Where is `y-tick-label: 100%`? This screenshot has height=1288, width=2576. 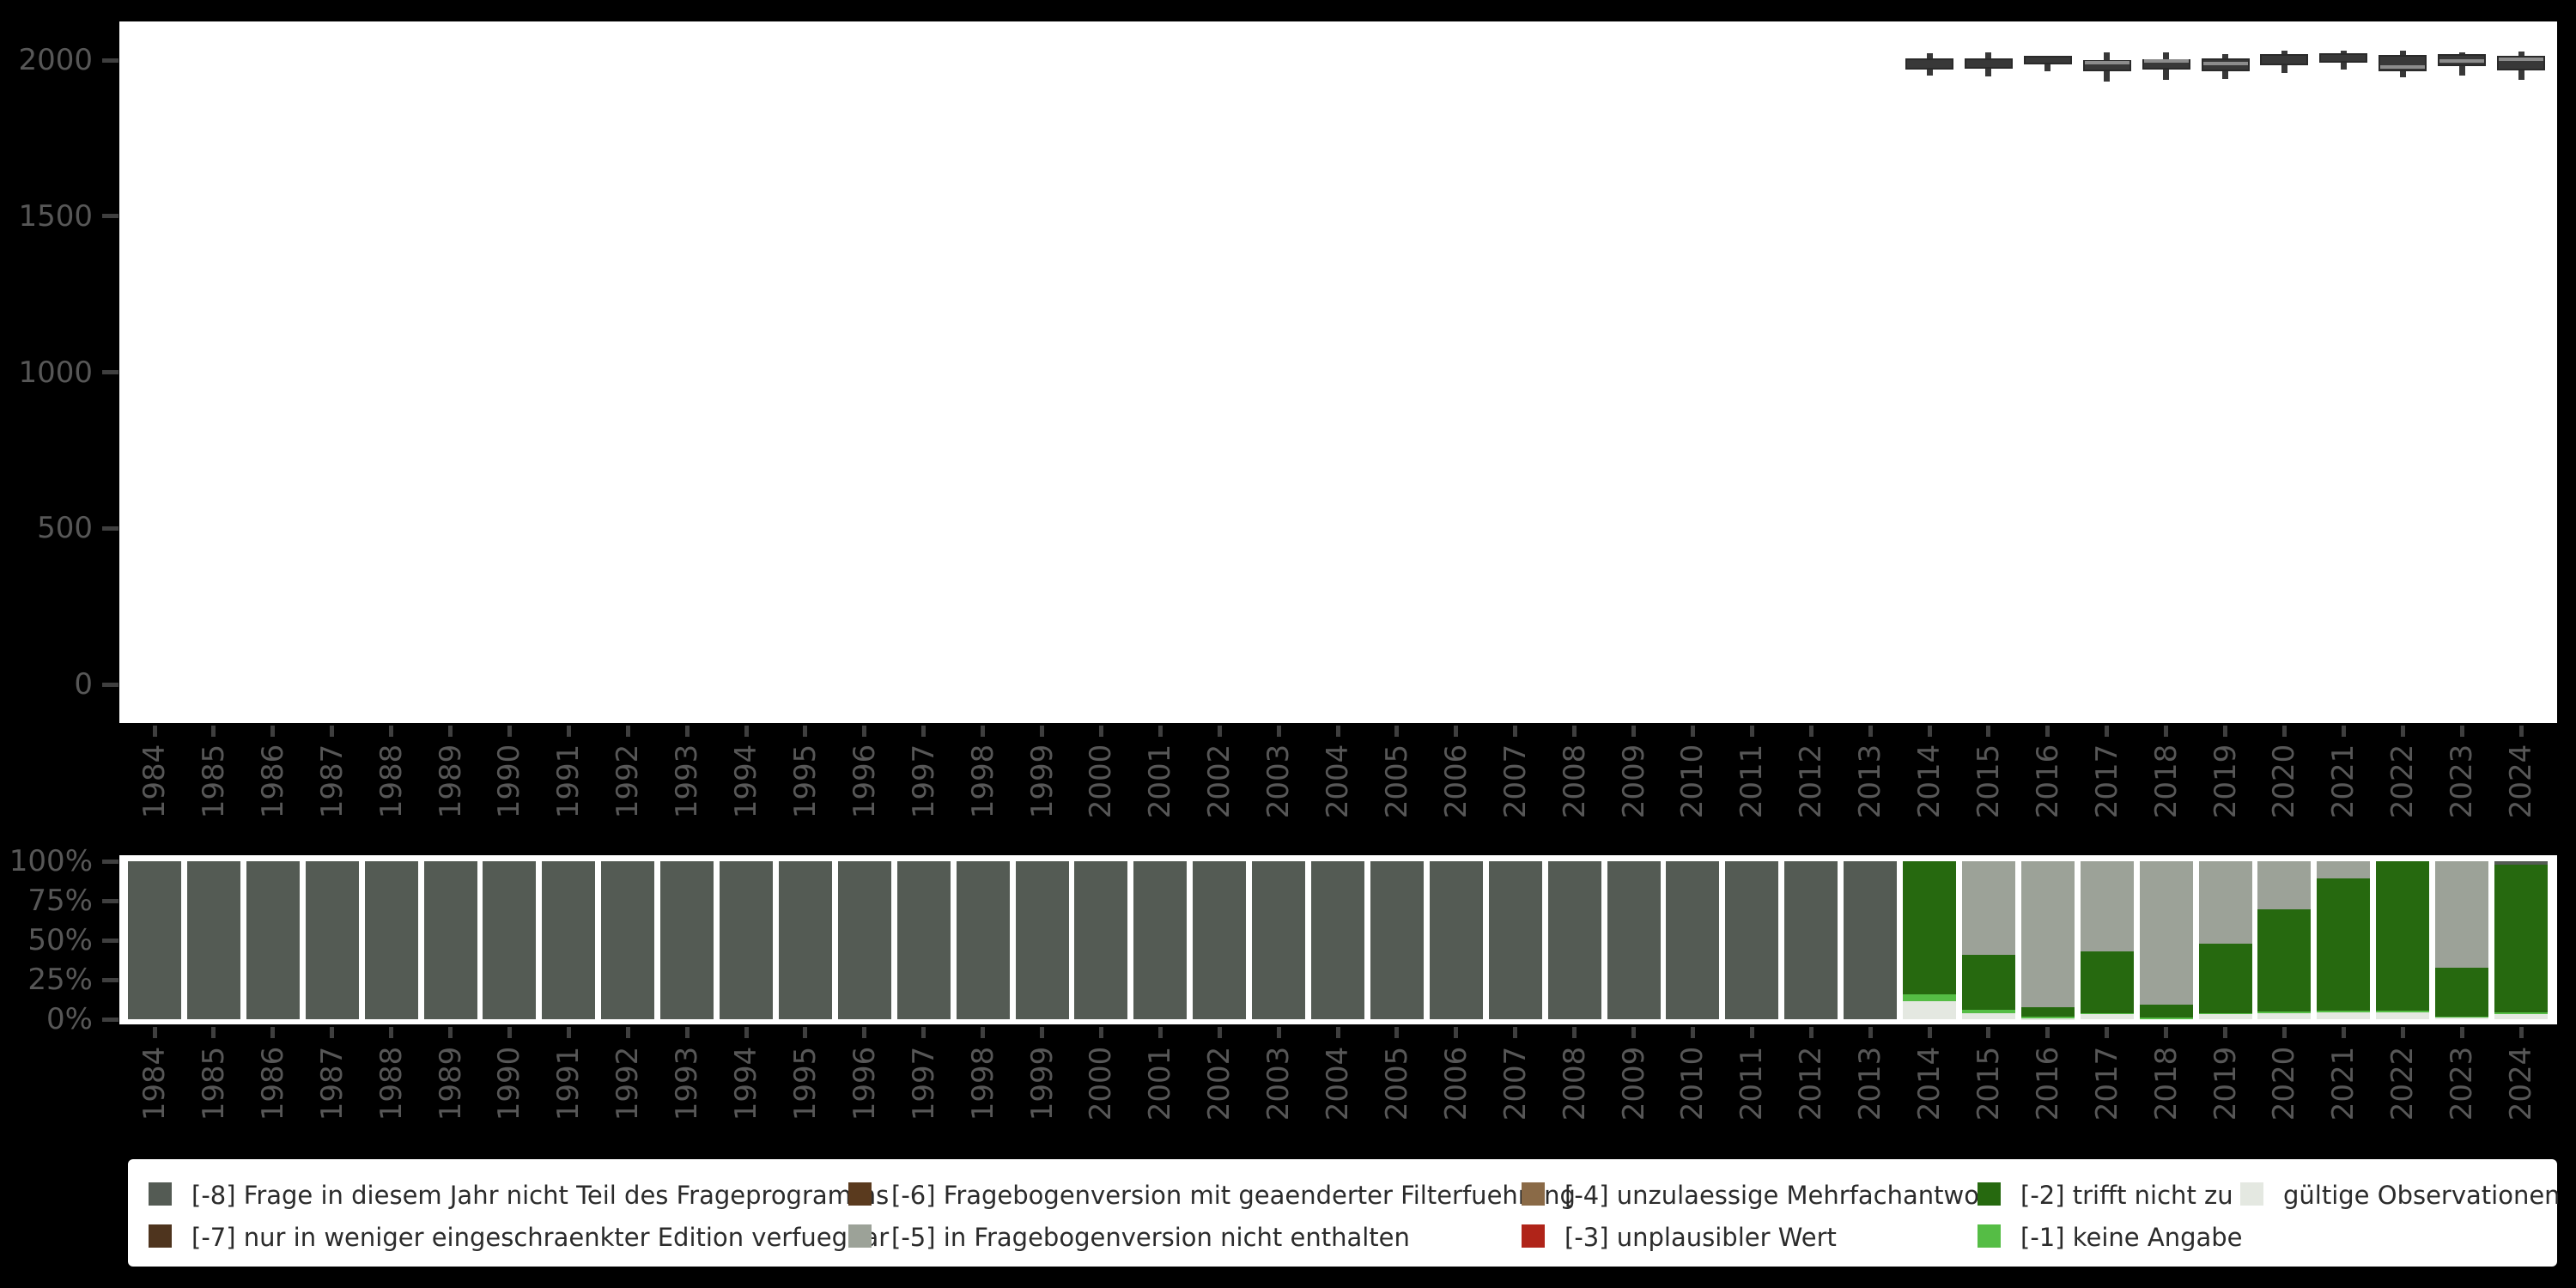
y-tick-label: 100% is located at coordinates (51, 861).